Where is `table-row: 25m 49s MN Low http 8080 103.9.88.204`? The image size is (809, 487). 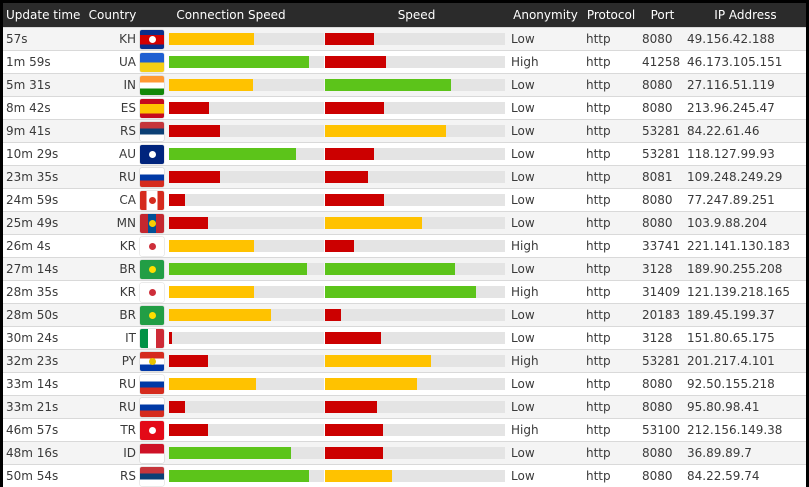 table-row: 25m 49s MN Low http 8080 103.9.88.204 is located at coordinates (404, 223).